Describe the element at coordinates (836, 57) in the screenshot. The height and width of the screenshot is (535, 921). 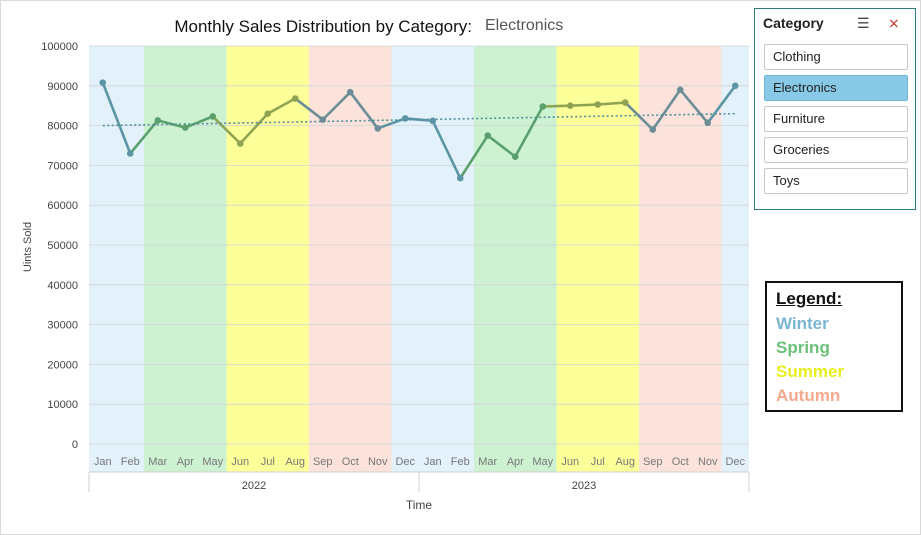
I see `slicer-item-clothing: Clothing` at that location.